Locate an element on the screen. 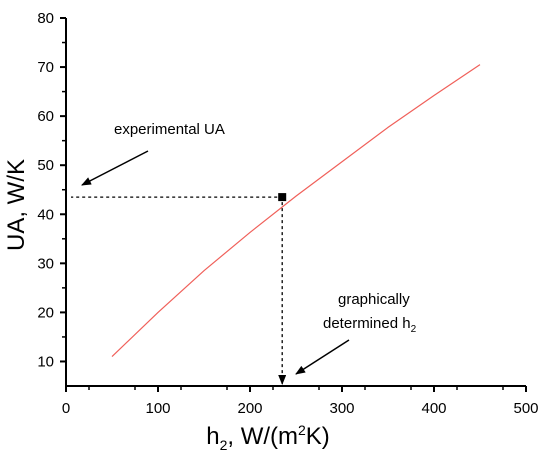 This screenshot has width=550, height=458. annotation-graphical-line2-sub: 2 is located at coordinates (414, 329).